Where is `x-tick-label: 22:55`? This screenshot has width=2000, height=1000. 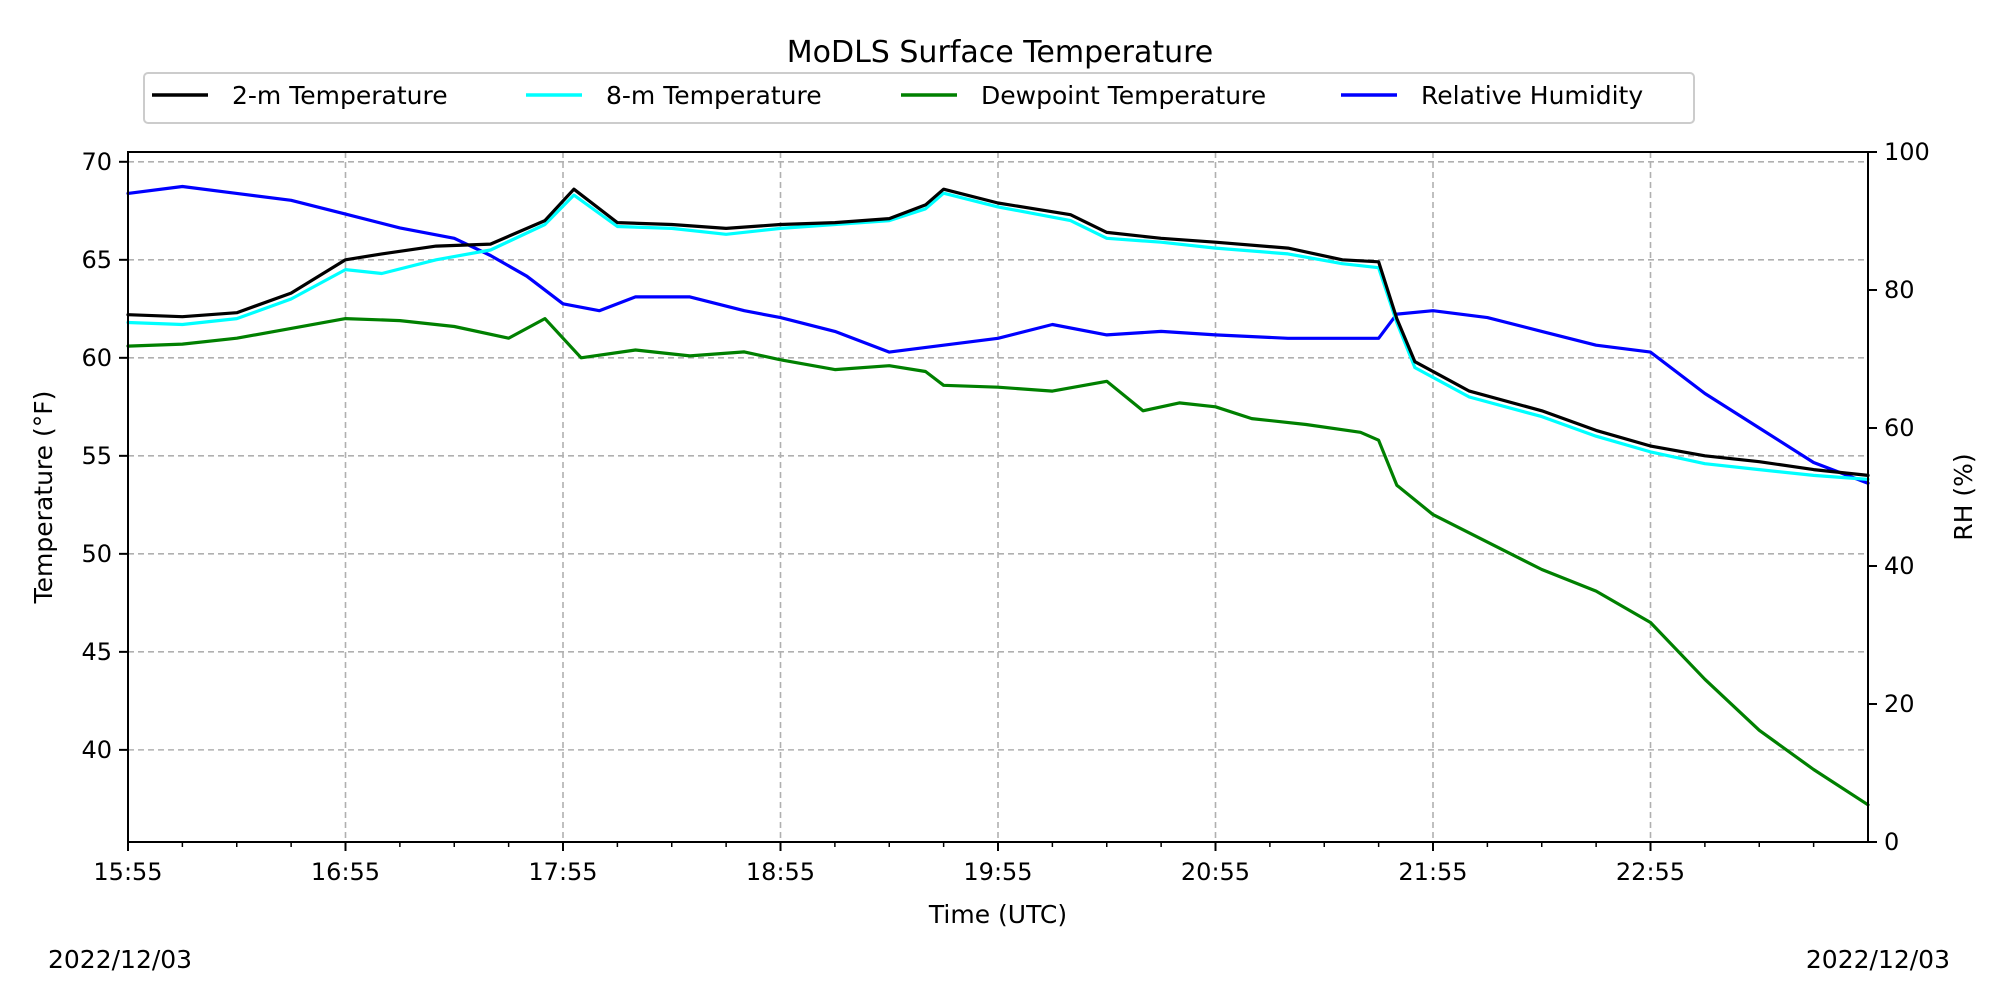 x-tick-label: 22:55 is located at coordinates (1650, 872).